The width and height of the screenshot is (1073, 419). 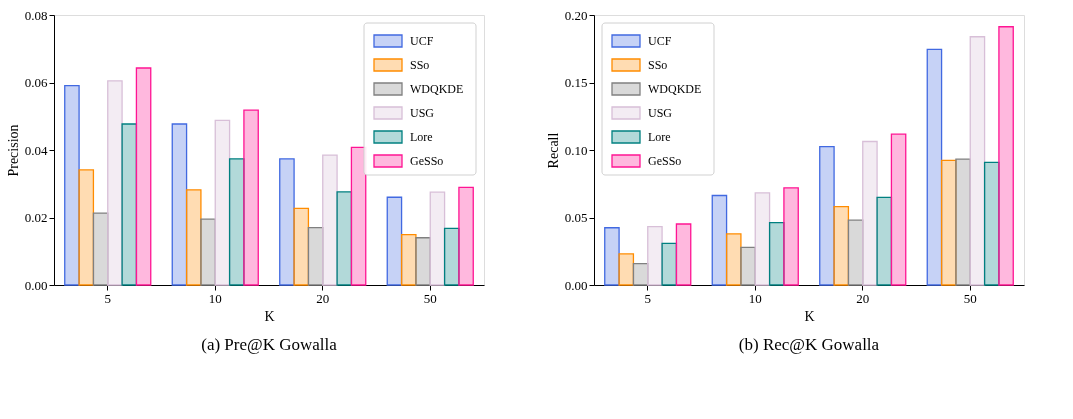 I want to click on y-tick-label: 0.08, so click(x=36, y=15).